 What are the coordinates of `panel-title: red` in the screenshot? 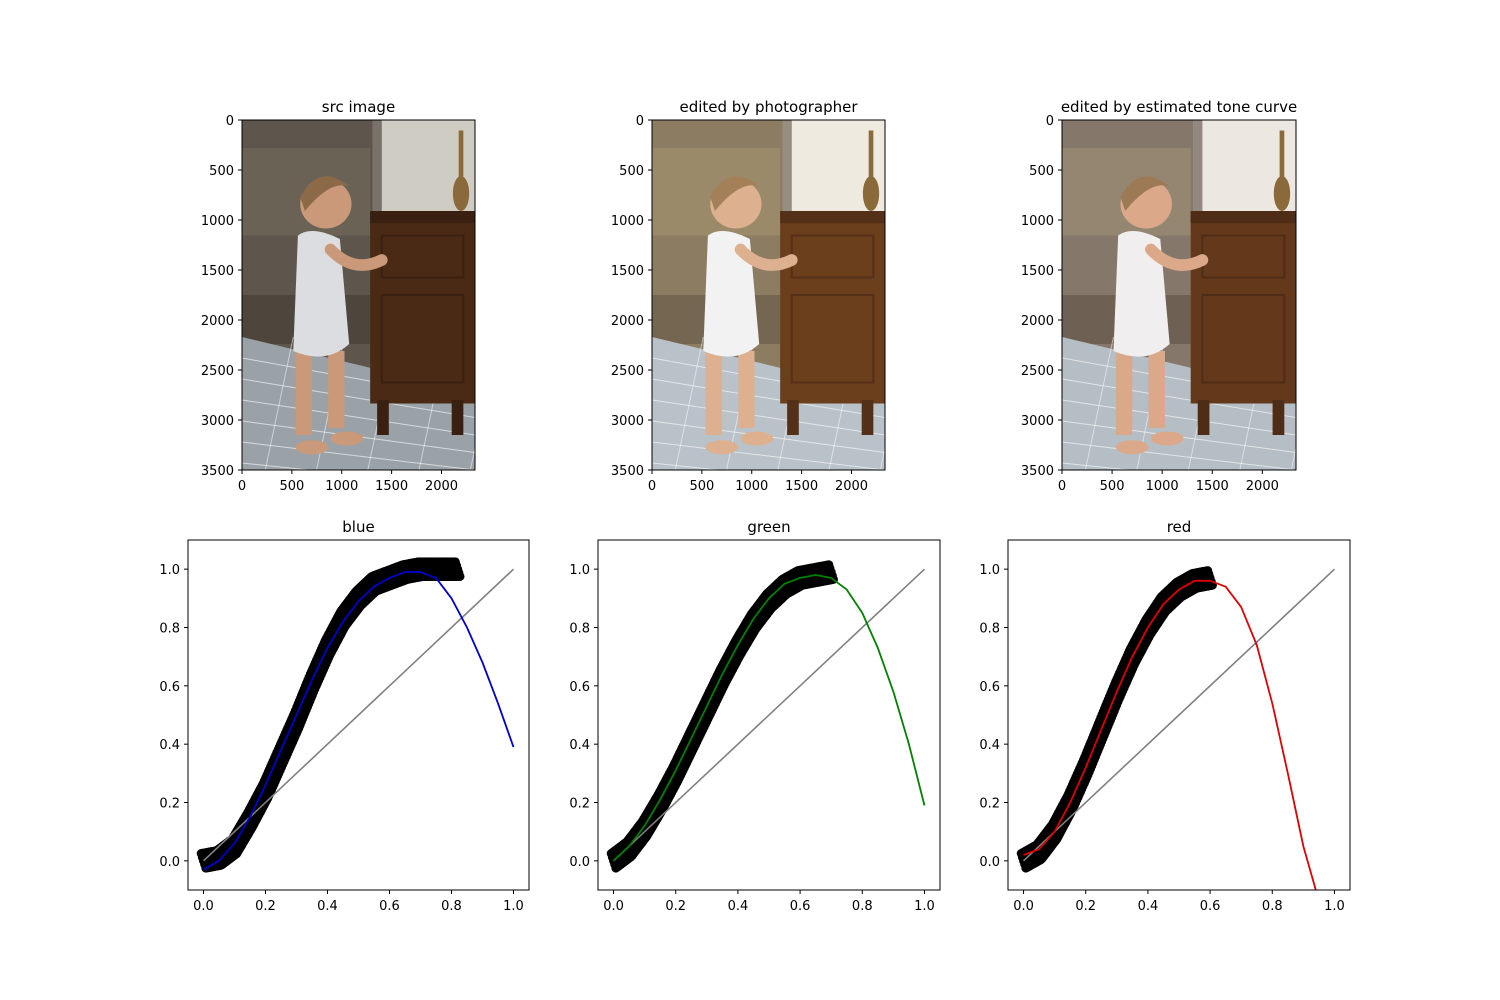 It's located at (1179, 527).